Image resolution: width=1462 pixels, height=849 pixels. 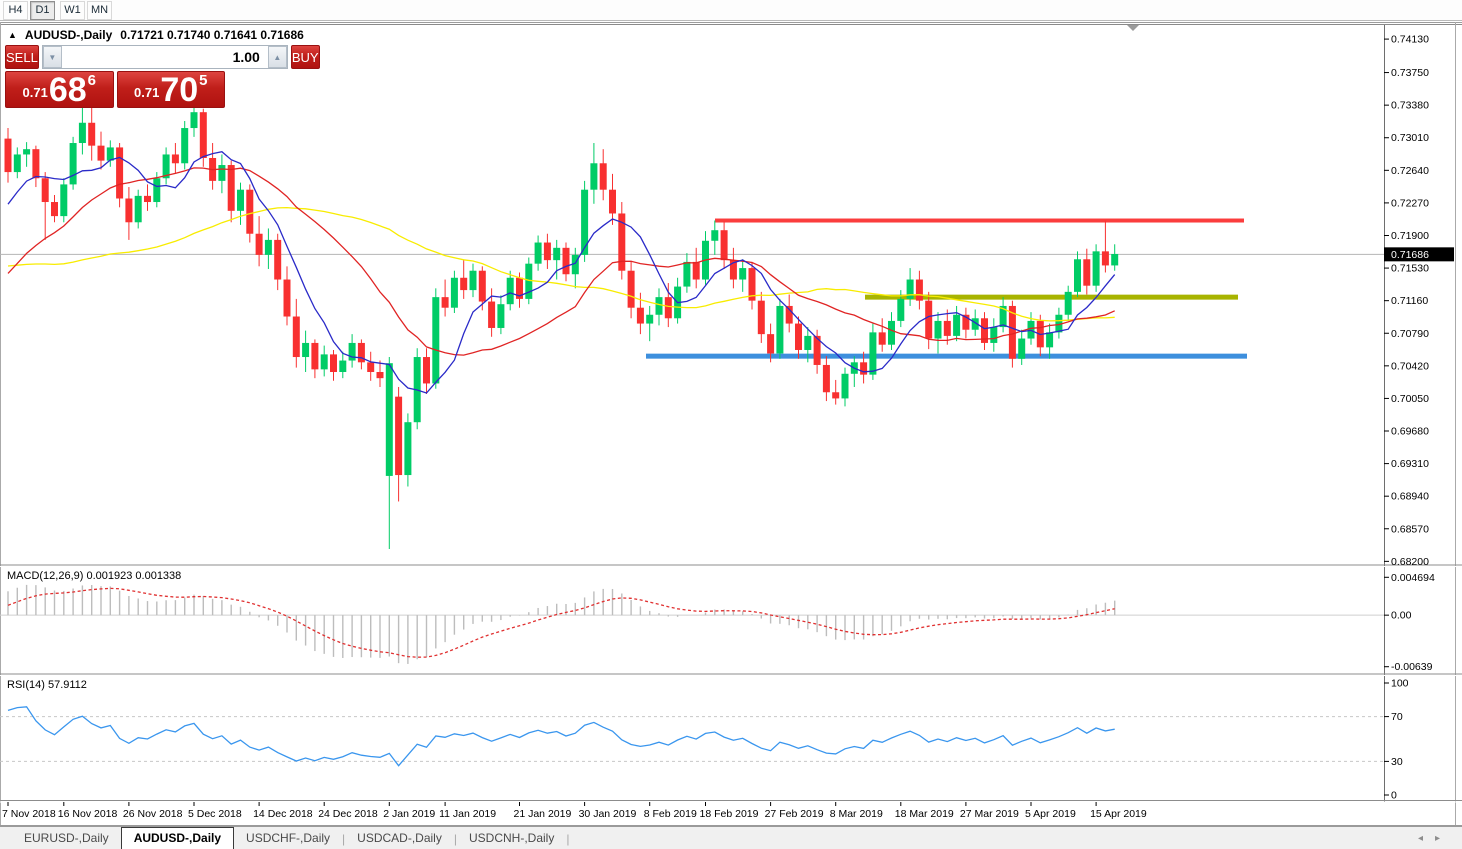 I want to click on tab-usdchf: USDCHF-,Daily, so click(x=288, y=838).